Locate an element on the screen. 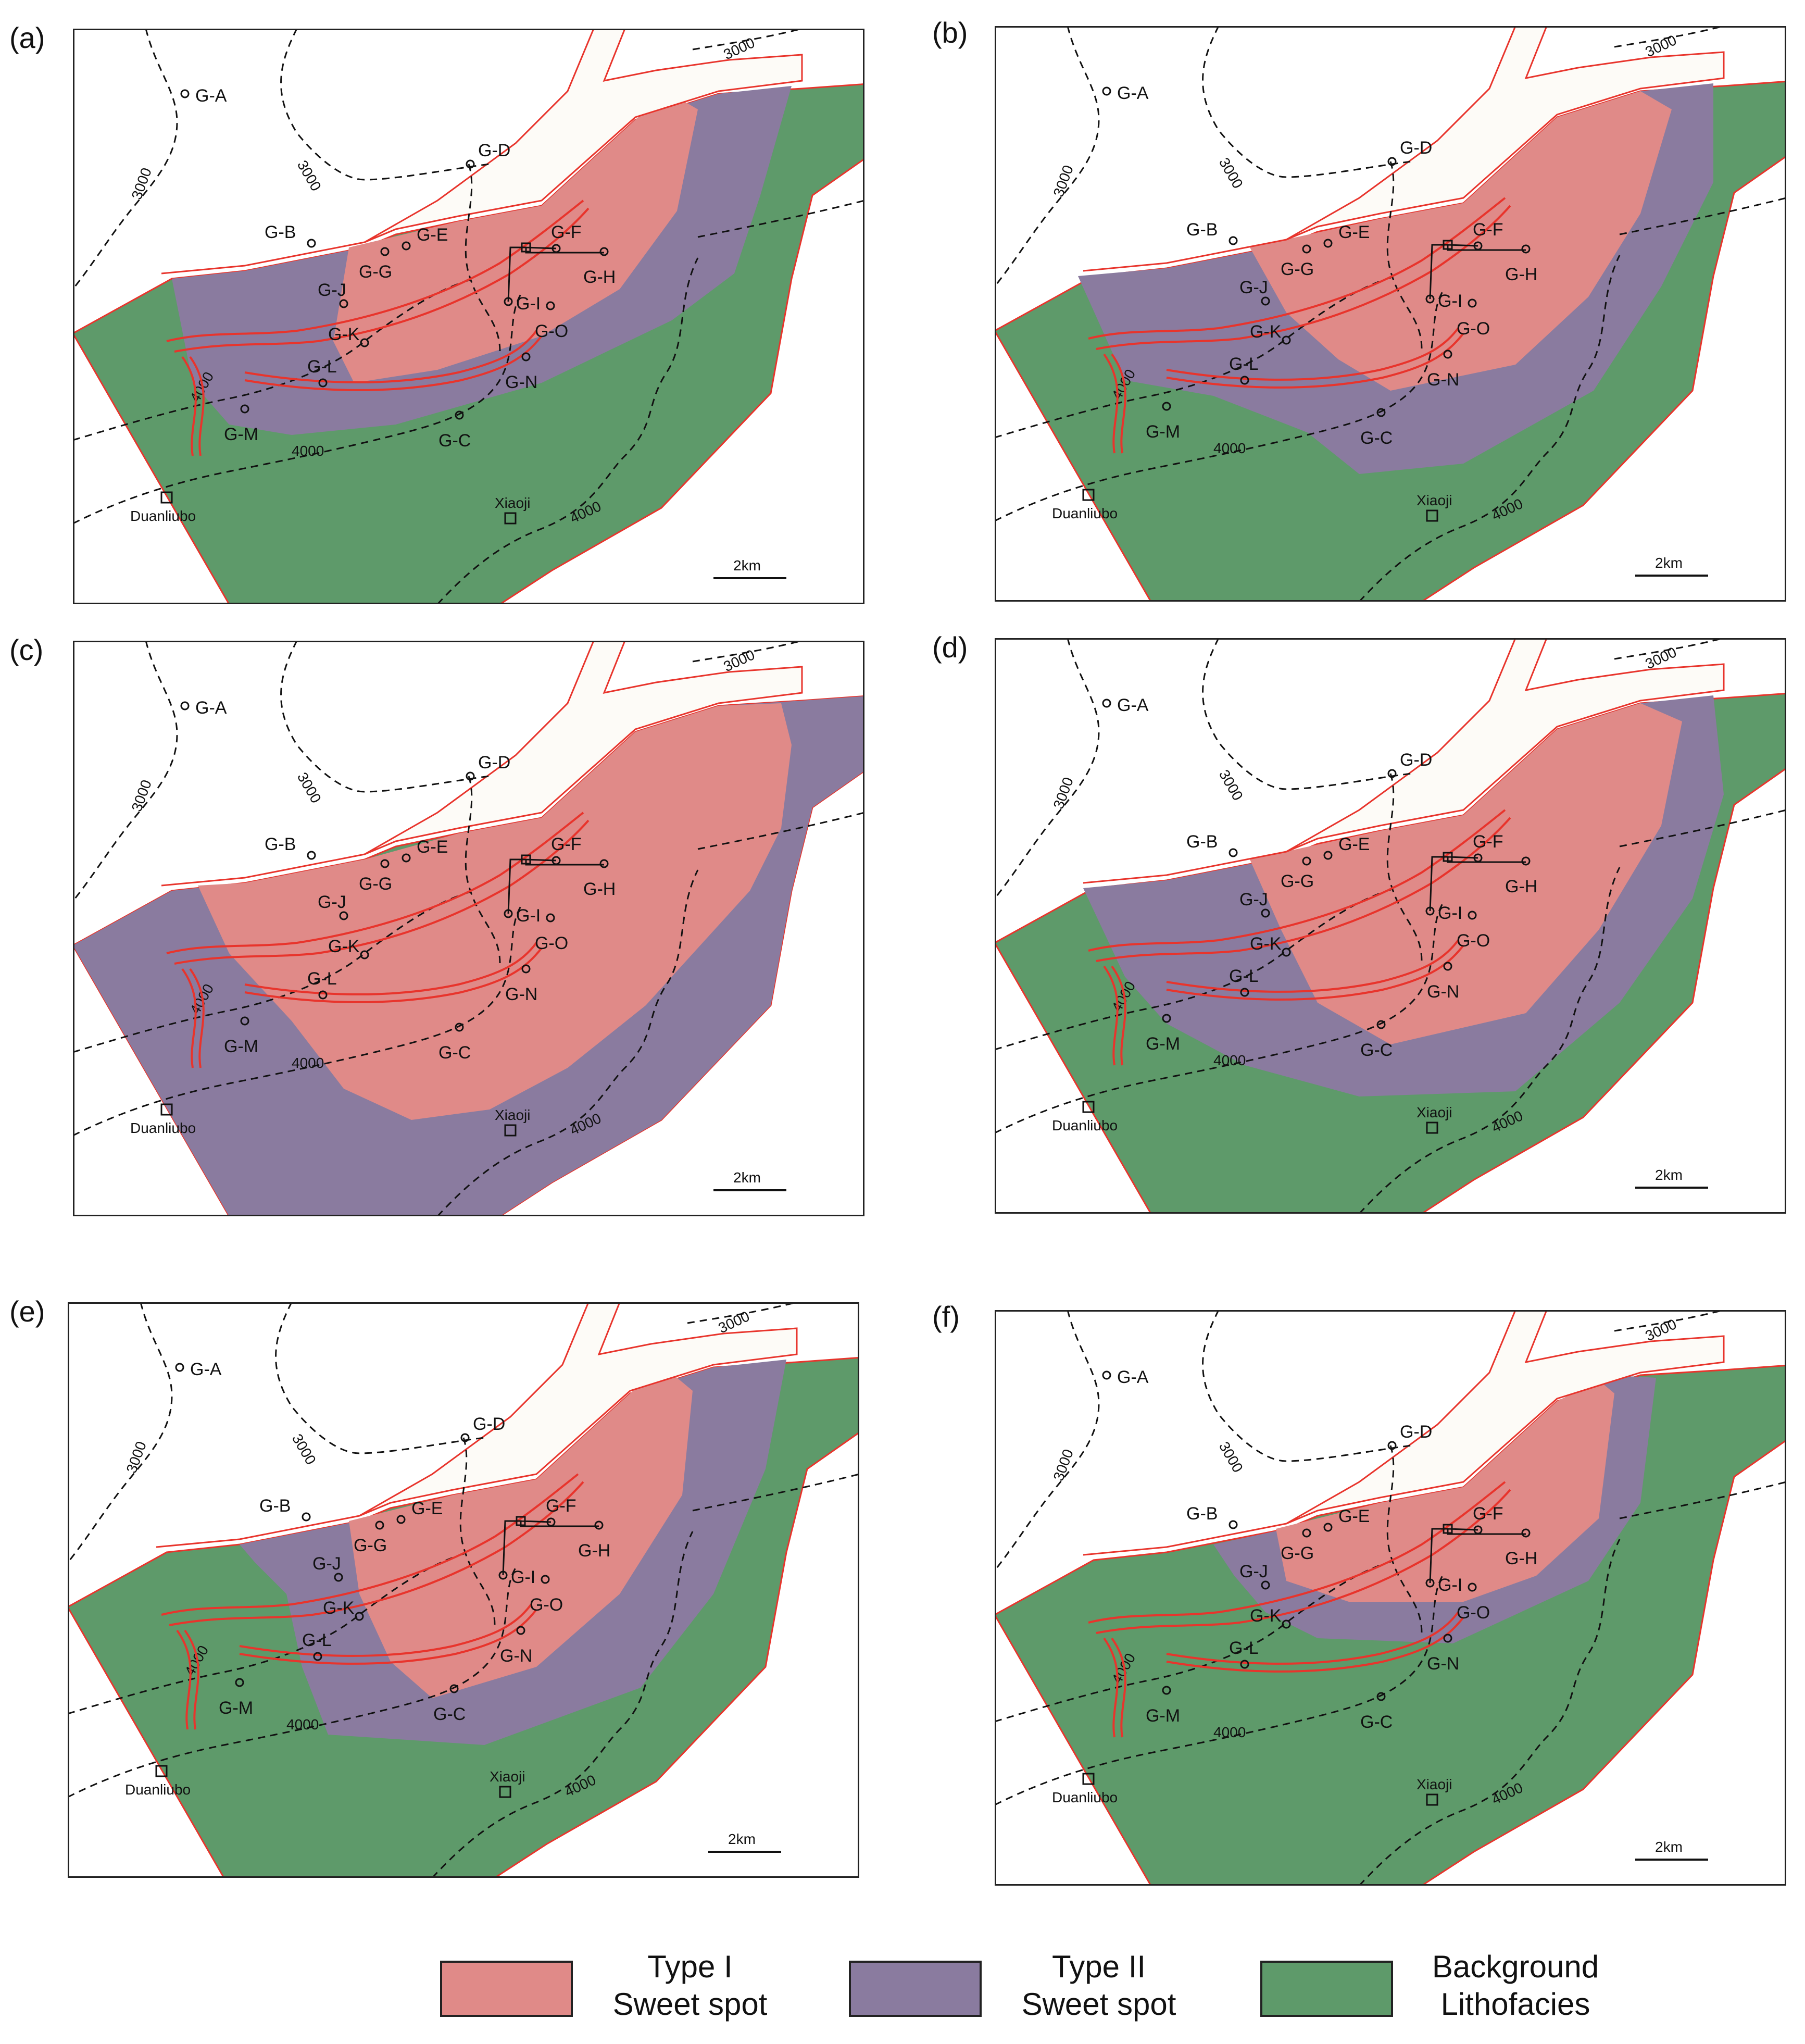 The image size is (1805, 2044). panel-label: (d) is located at coordinates (950, 647).